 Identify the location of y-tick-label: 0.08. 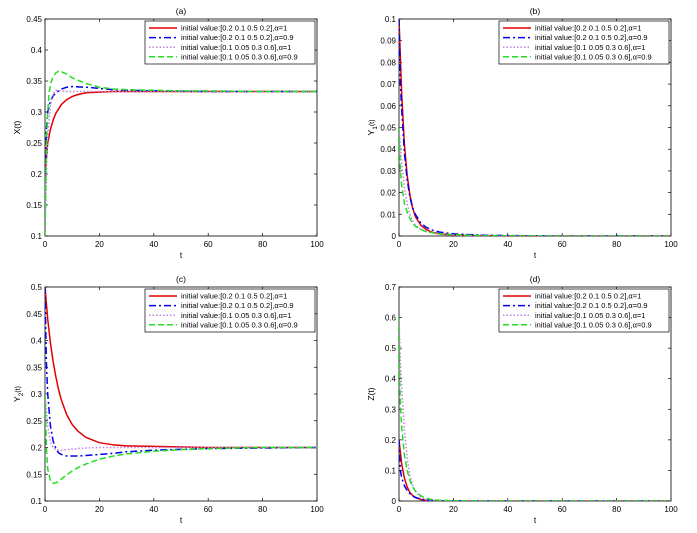
(388, 62).